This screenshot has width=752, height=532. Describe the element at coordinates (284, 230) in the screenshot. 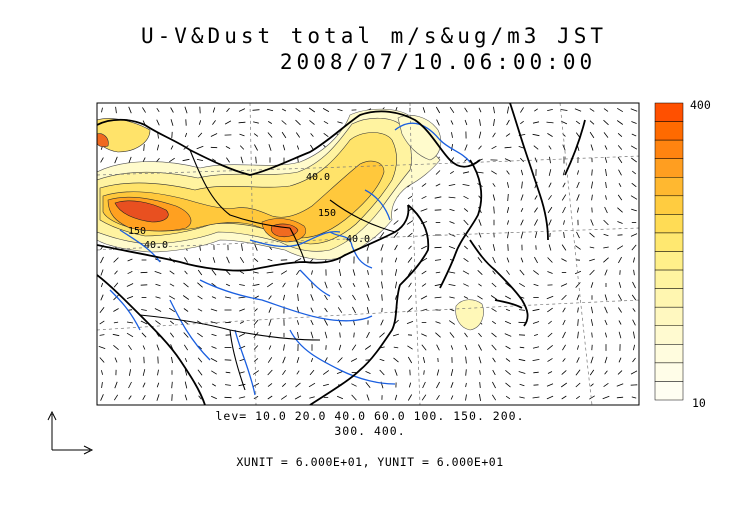

I see `dust-peak-center` at that location.